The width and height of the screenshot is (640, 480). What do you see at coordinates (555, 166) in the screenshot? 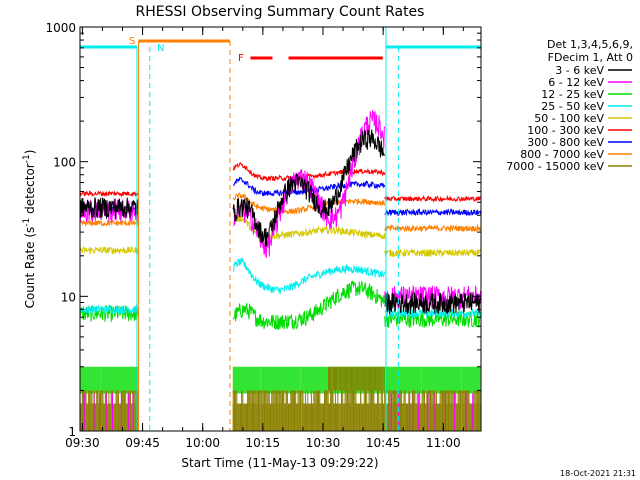
I see `legend-label-8: 7000 - 15000 keV` at bounding box center [555, 166].